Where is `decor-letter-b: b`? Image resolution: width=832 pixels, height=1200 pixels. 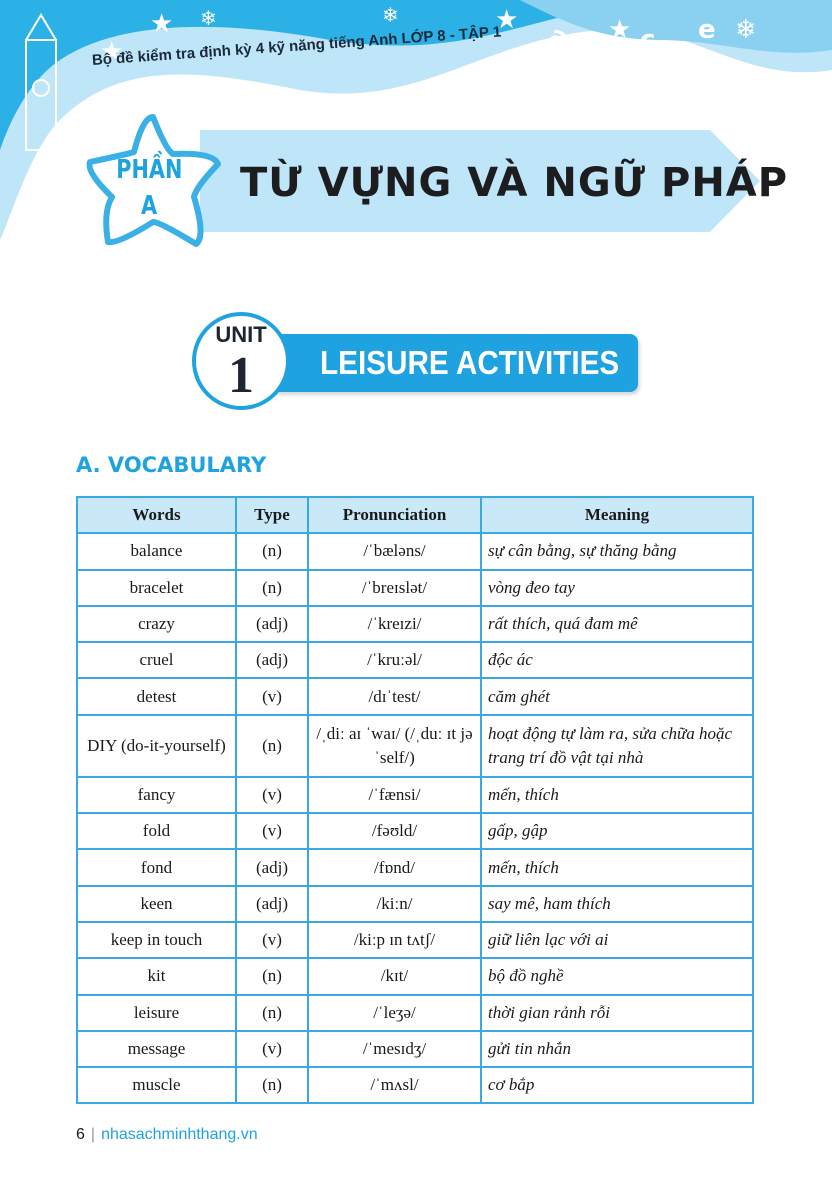 decor-letter-b: b is located at coordinates (593, 58).